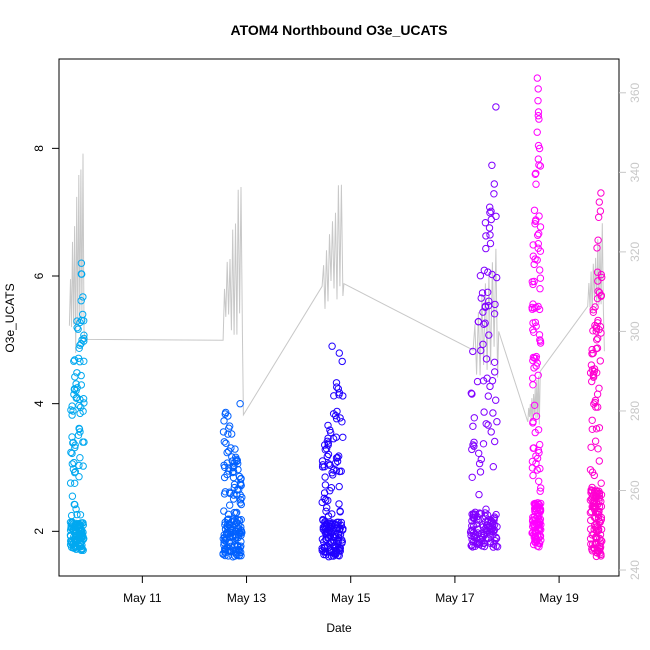 Image resolution: width=650 pixels, height=650 pixels. Describe the element at coordinates (559, 598) in the screenshot. I see `x-tick-label: May 19` at that location.